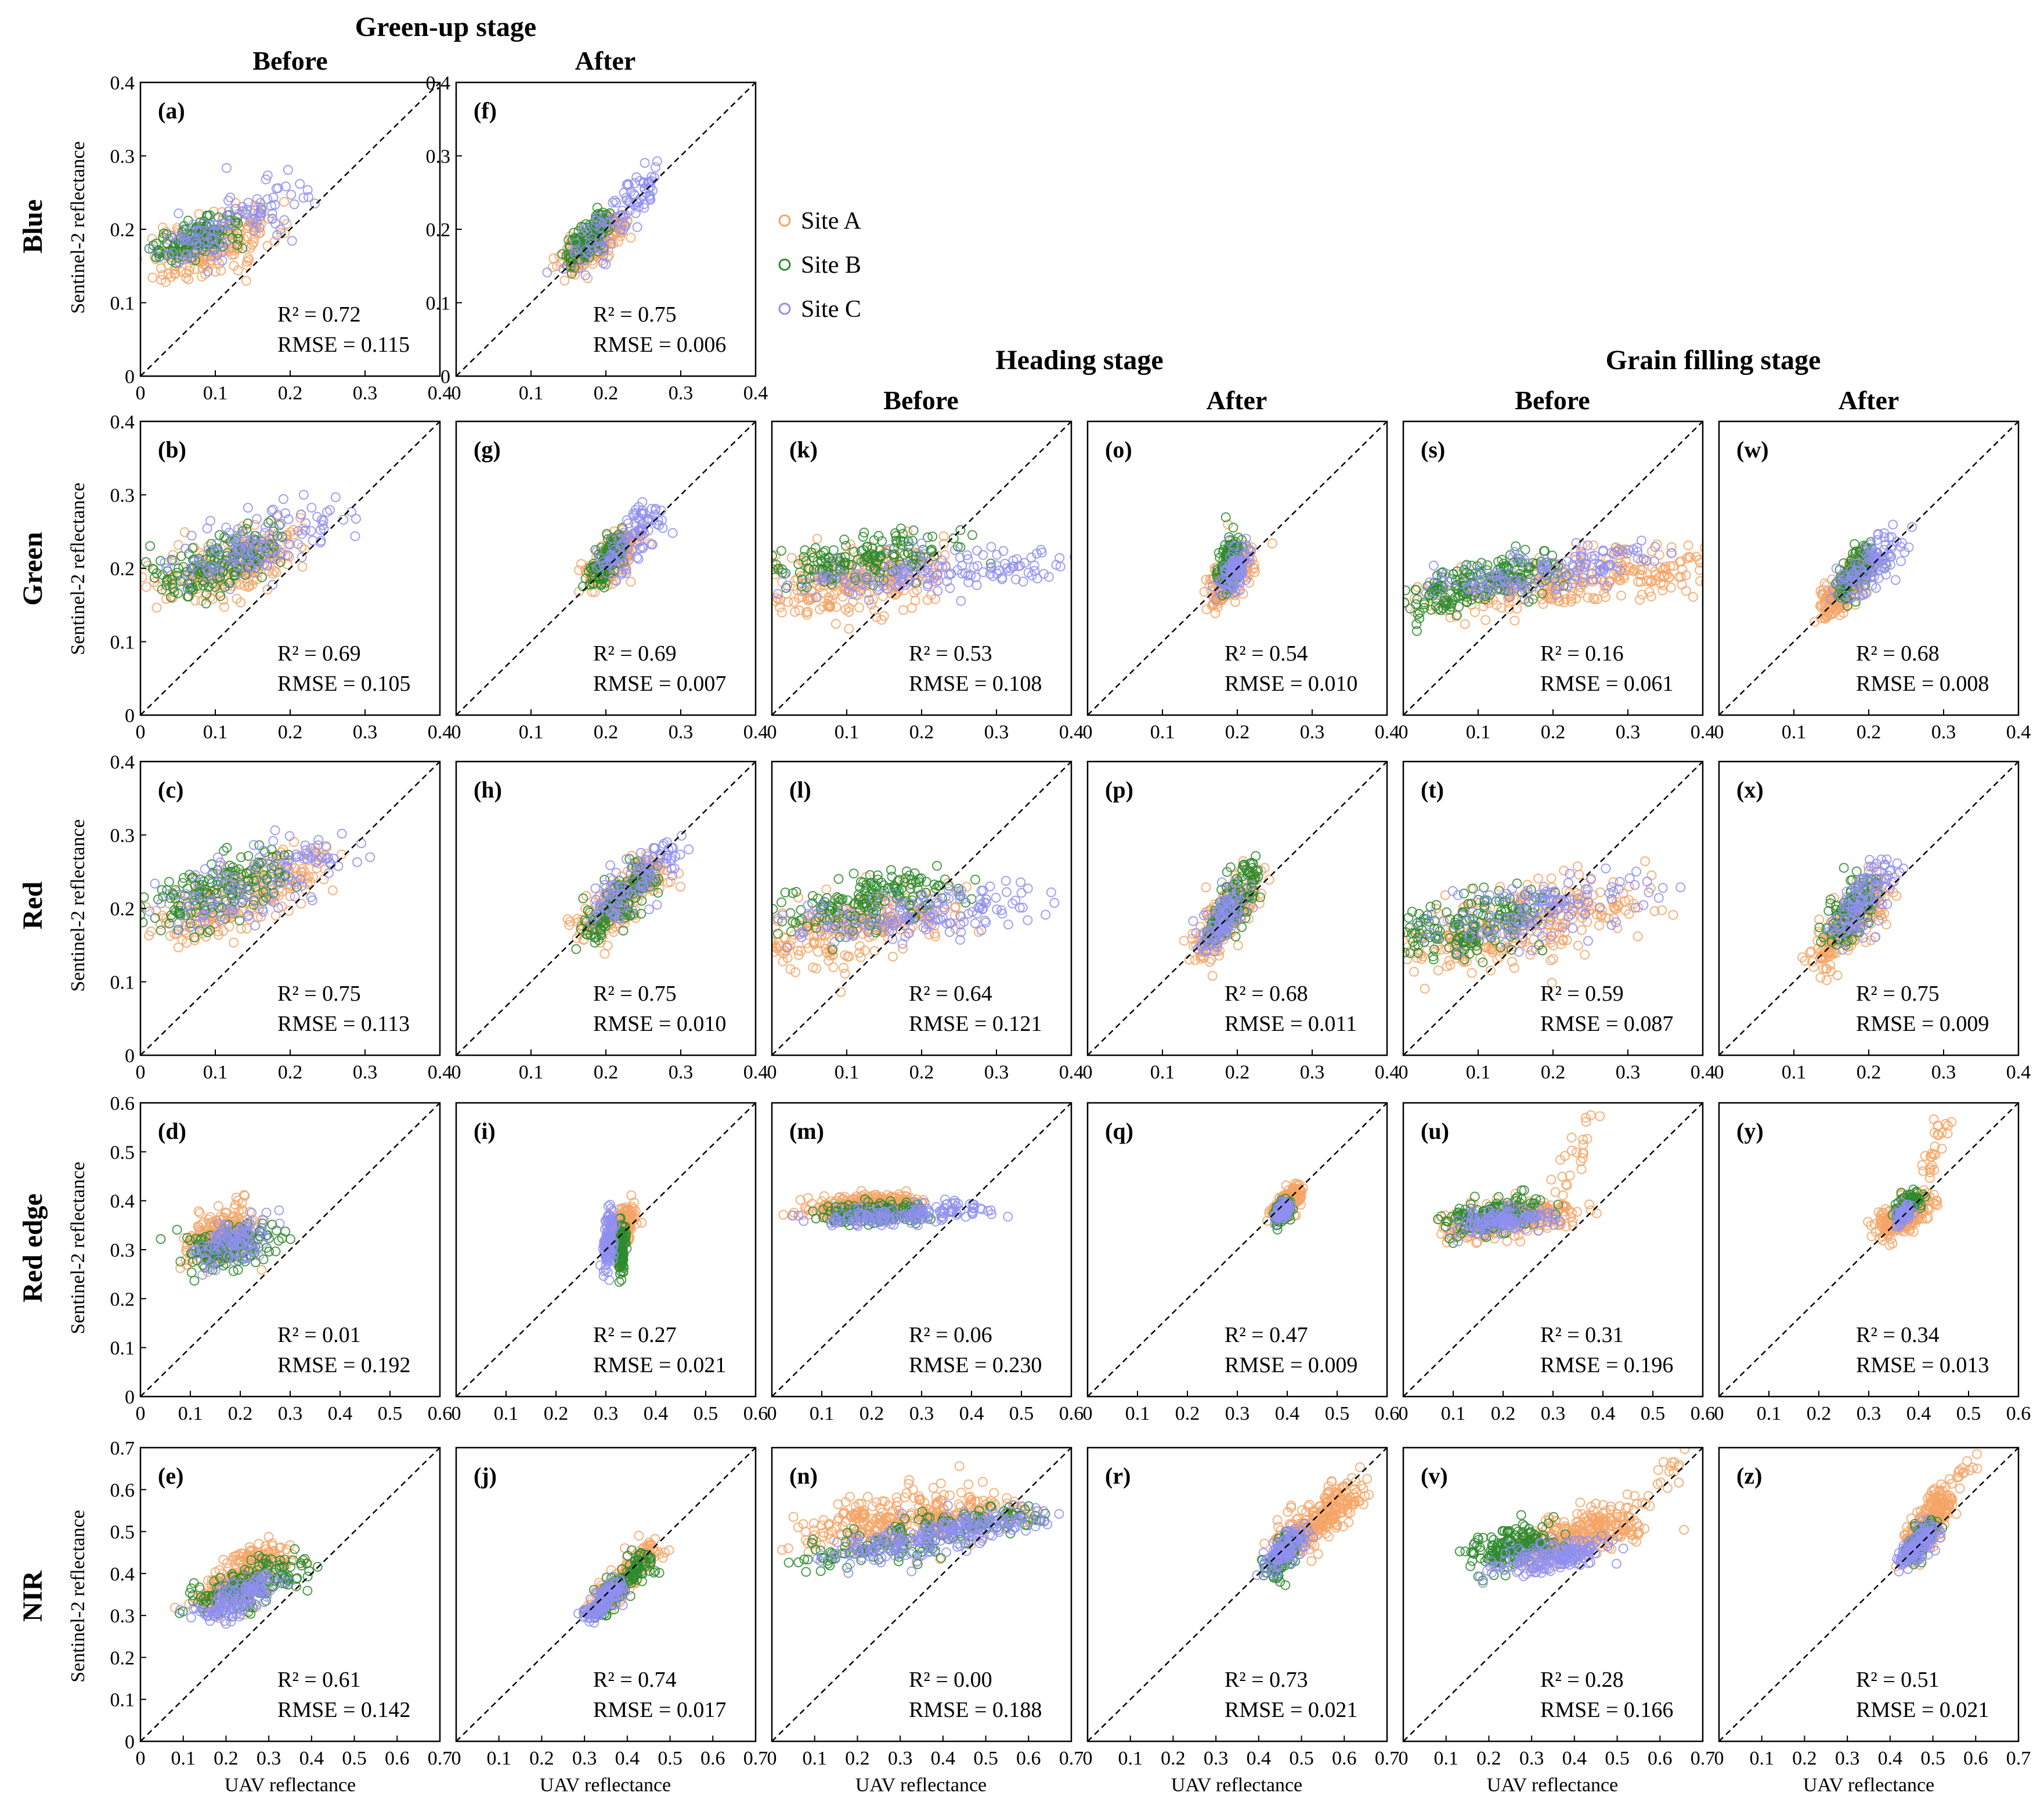 This screenshot has width=2044, height=1811. I want to click on points-f, so click(602, 221).